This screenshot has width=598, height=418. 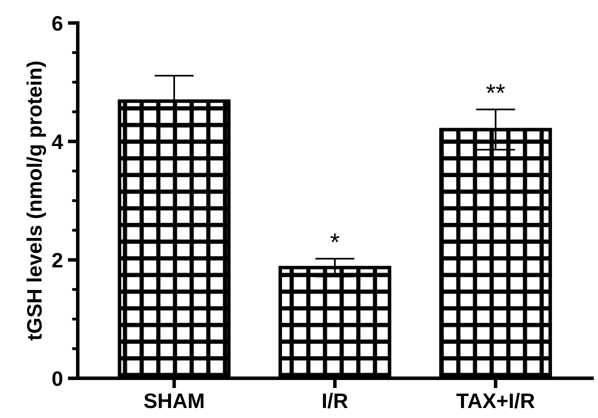 What do you see at coordinates (174, 400) in the screenshot?
I see `x-tick-label: SHAM` at bounding box center [174, 400].